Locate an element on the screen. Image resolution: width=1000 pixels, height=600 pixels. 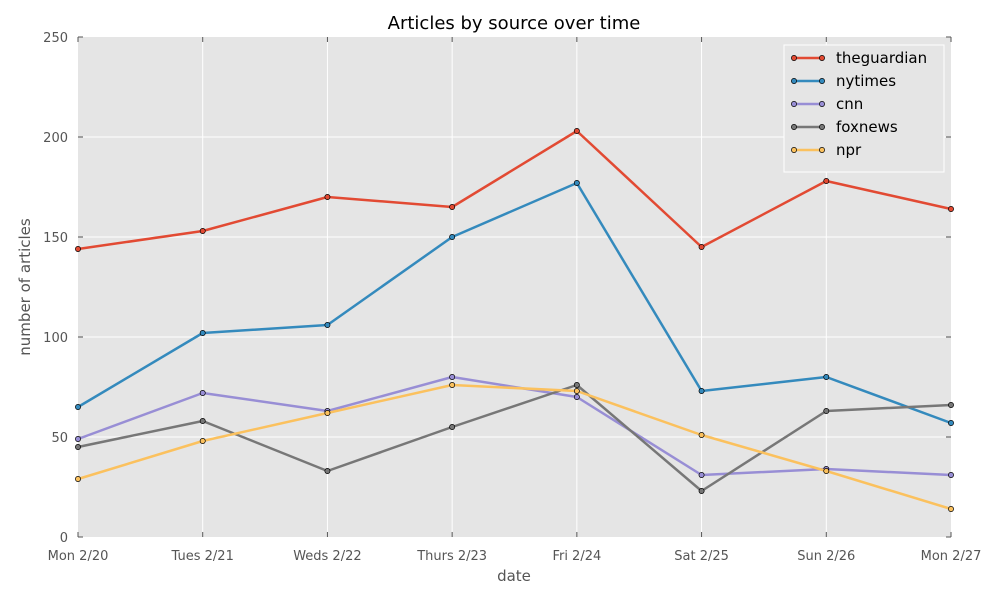
legend: theguardian nytimes cnn foxnews npr is located at coordinates (864, 108).